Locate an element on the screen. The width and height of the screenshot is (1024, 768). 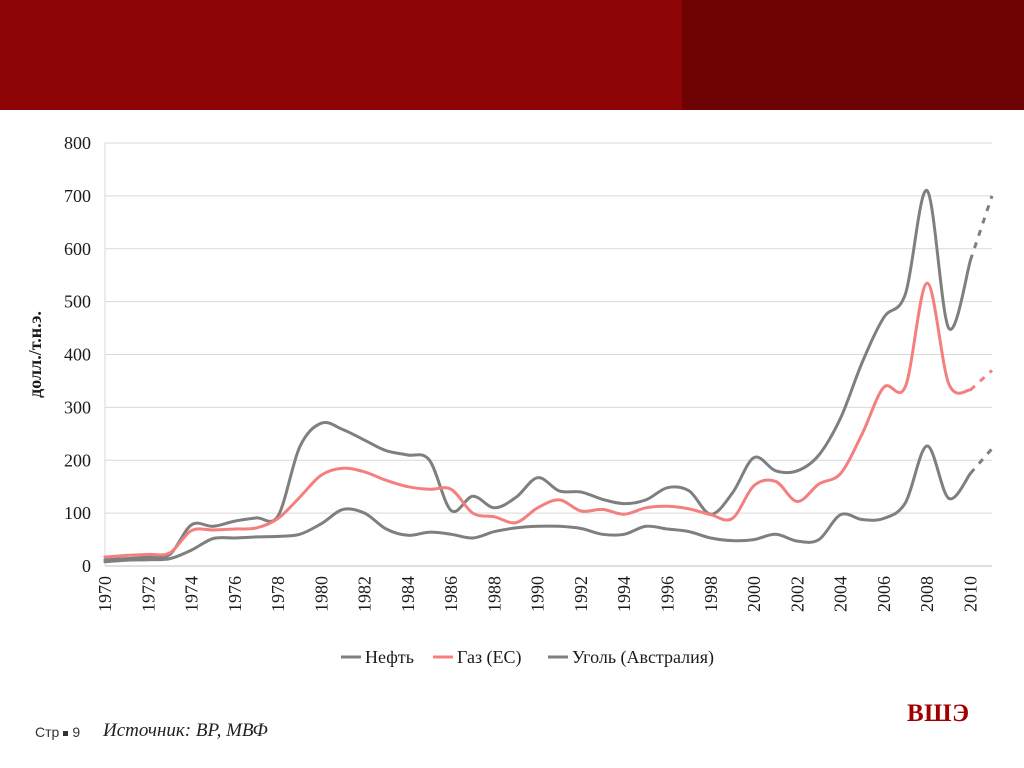
x-tick-label: 1980 is located at coordinates (321, 594).